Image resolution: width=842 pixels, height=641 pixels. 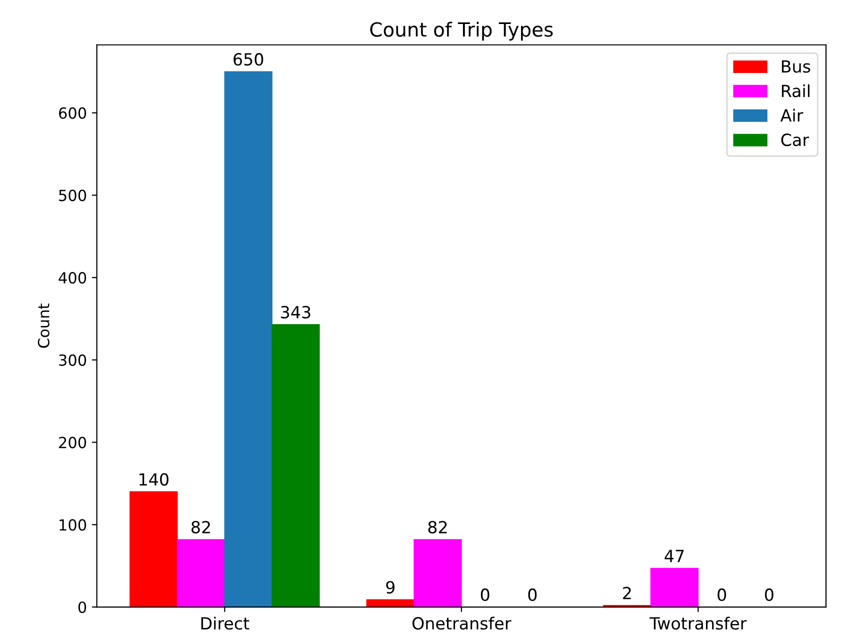 I want to click on y-tick-label: 200, so click(x=72, y=442).